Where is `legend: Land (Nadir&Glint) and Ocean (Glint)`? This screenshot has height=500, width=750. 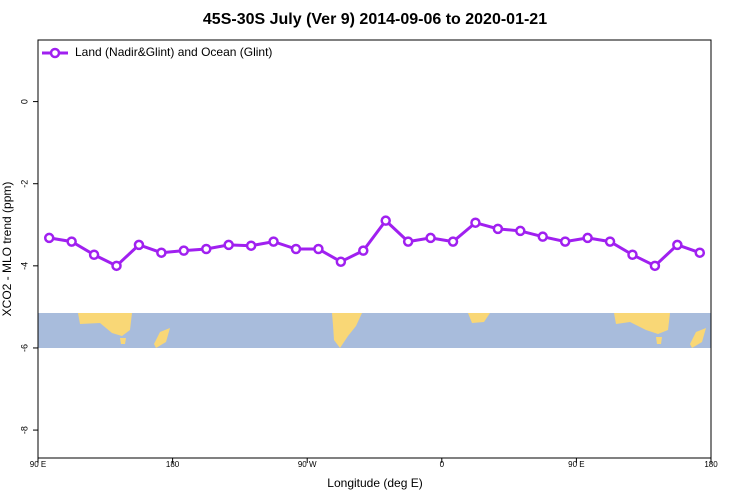
legend: Land (Nadir&Glint) and Ocean (Glint) is located at coordinates (157, 52).